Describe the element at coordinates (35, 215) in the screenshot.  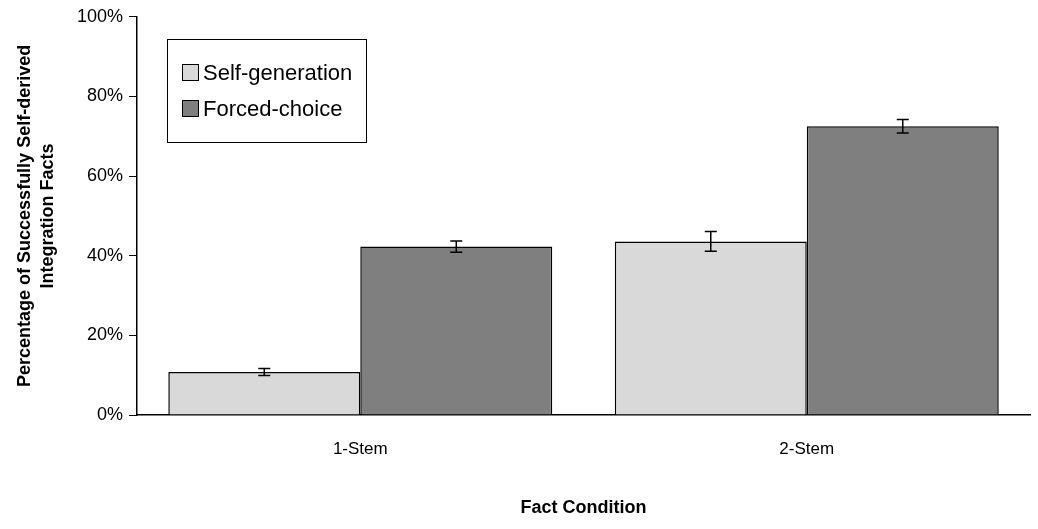
I see `y-axis-title: Percentage of Successfully Self-derived Integration Facts` at that location.